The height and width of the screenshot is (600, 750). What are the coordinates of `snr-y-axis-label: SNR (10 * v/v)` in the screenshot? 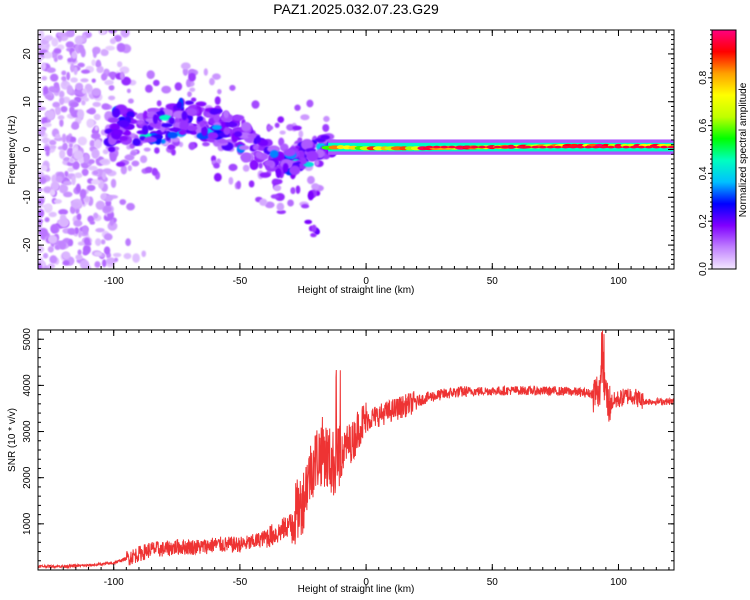 It's located at (12, 440).